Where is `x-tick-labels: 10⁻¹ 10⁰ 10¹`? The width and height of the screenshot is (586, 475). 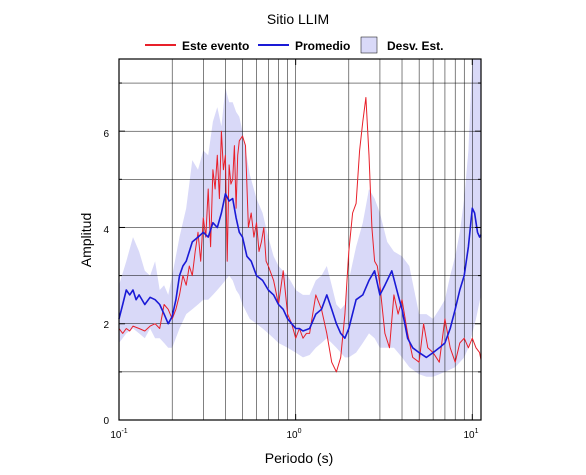
x-tick-labels: 10⁻¹ 10⁰ 10¹ is located at coordinates (294, 434).